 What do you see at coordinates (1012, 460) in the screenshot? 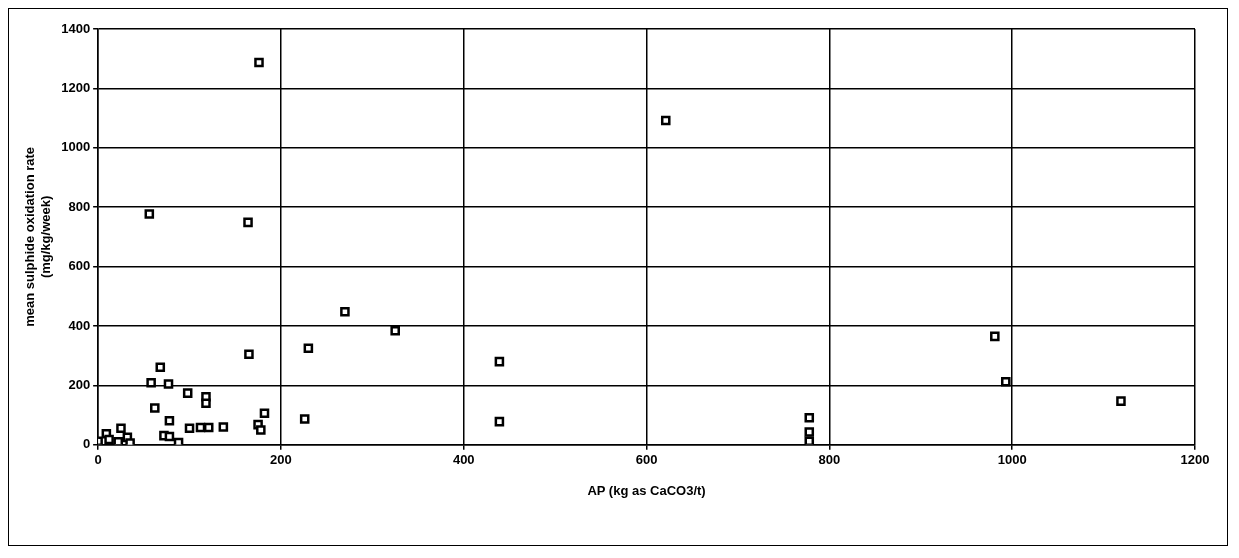
I see `x-tick-label: 1000` at bounding box center [1012, 460].